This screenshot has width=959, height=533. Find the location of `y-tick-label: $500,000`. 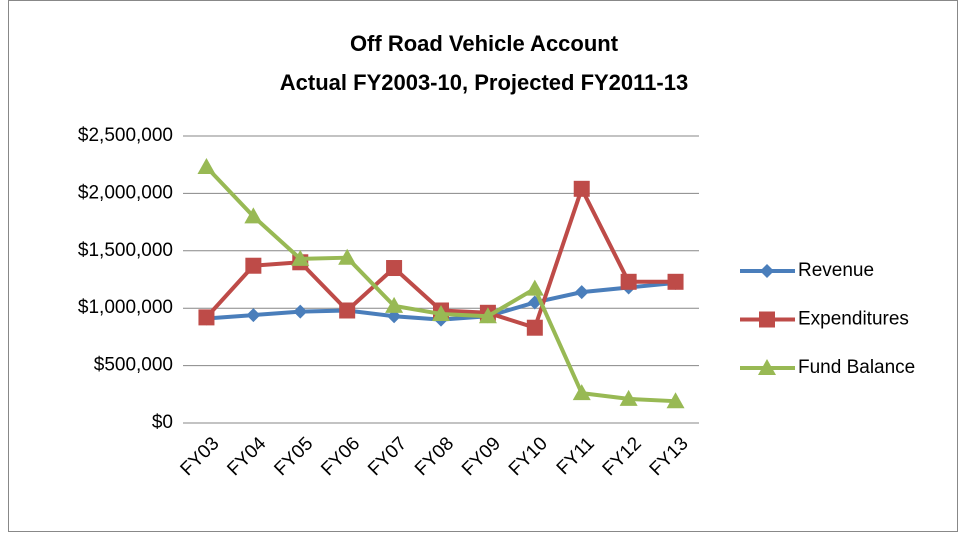

y-tick-label: $500,000 is located at coordinates (133, 365).